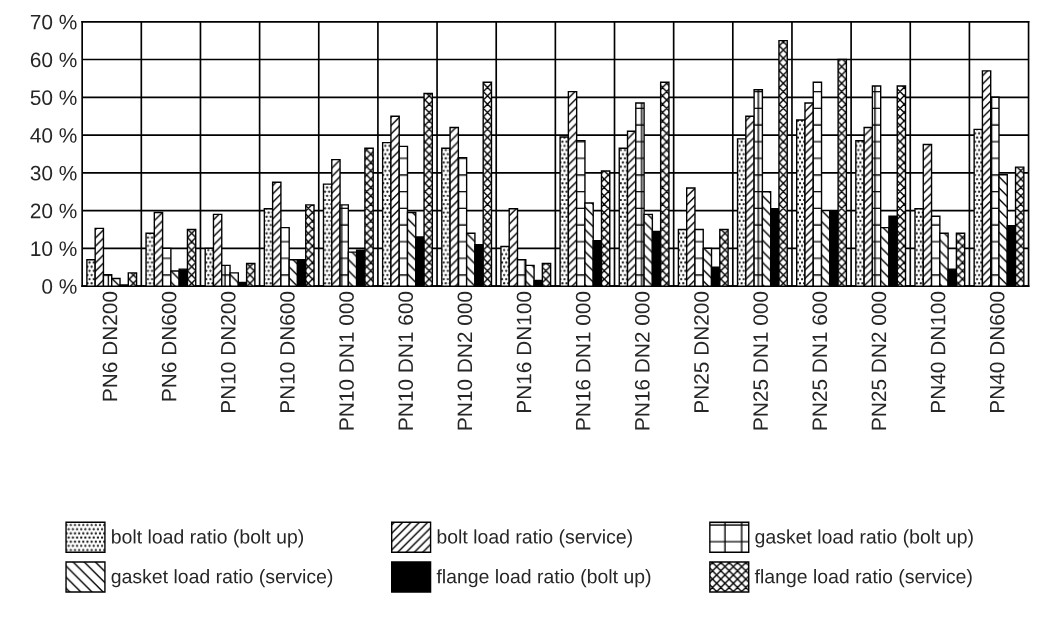 The width and height of the screenshot is (1040, 622). I want to click on x-tick-label: PN10 DN1 000, so click(346, 360).